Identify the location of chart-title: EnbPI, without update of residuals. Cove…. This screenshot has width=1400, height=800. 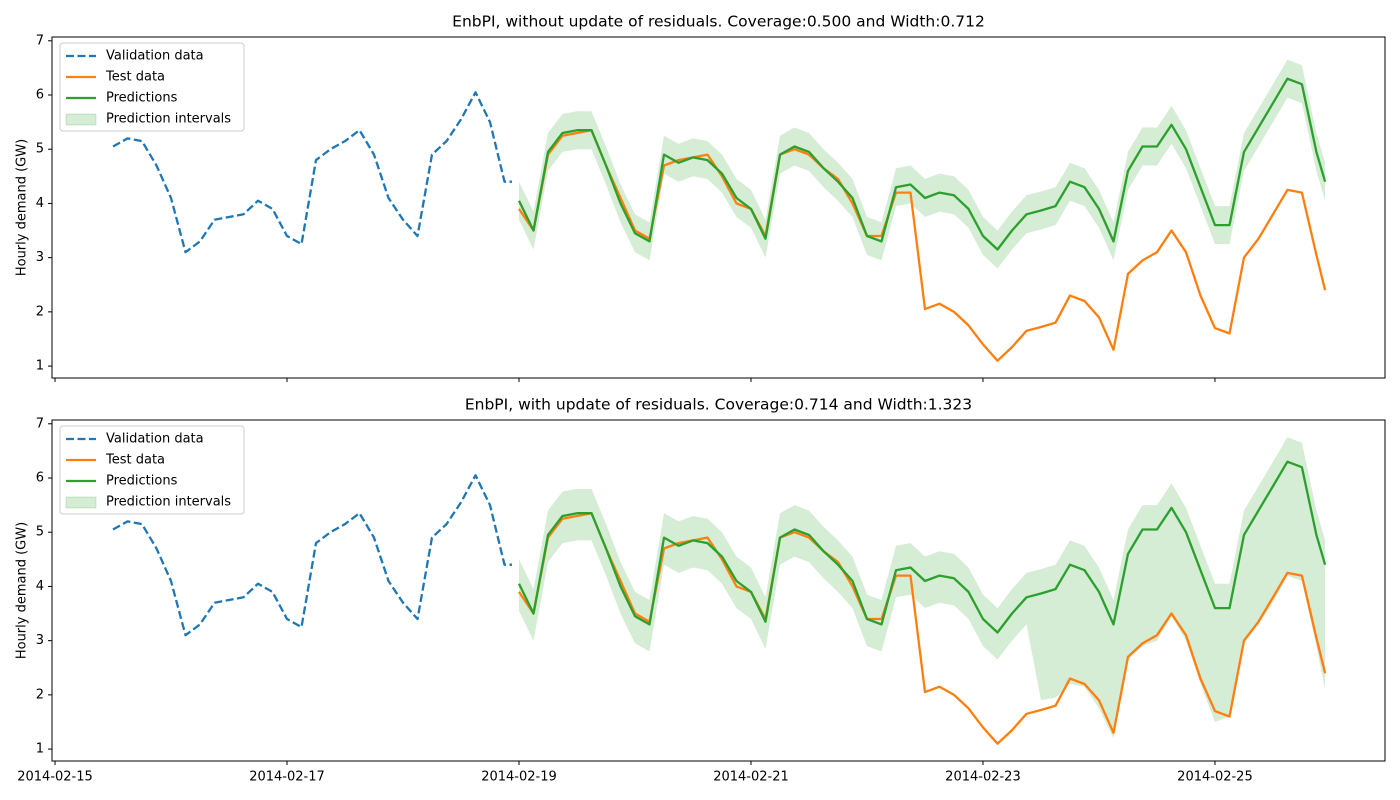
(718, 22).